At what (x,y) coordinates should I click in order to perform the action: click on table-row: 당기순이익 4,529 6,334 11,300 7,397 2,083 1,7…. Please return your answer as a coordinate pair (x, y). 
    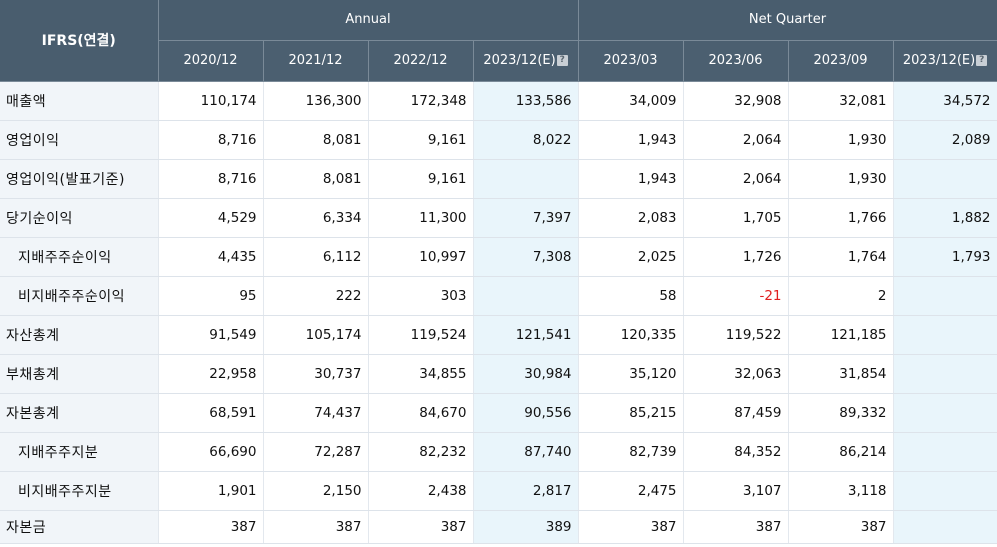
    Looking at the image, I should click on (498, 218).